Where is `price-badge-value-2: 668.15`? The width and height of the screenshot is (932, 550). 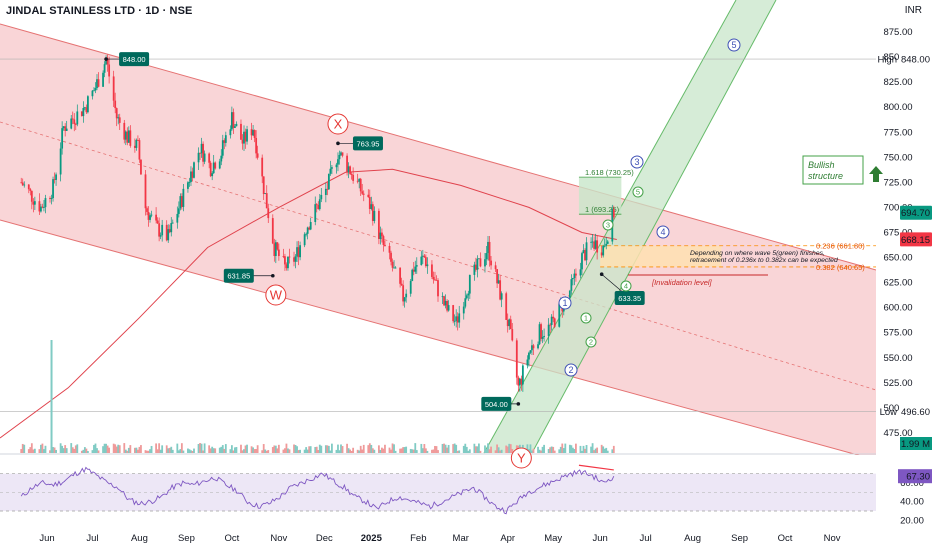
price-badge-value-2: 668.15 is located at coordinates (915, 240).